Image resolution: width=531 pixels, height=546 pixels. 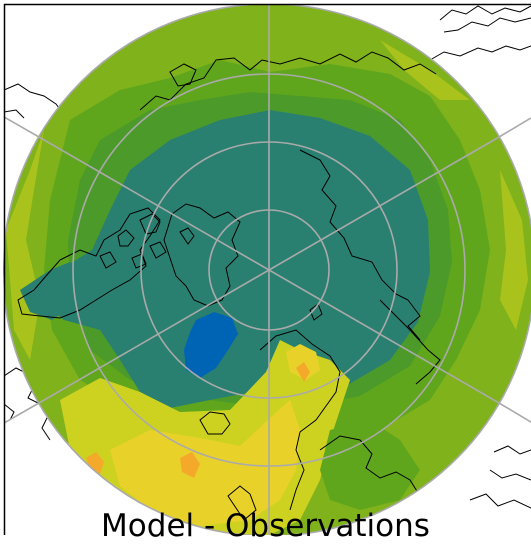 I want to click on map-title: Model - Observations, so click(x=265, y=526).